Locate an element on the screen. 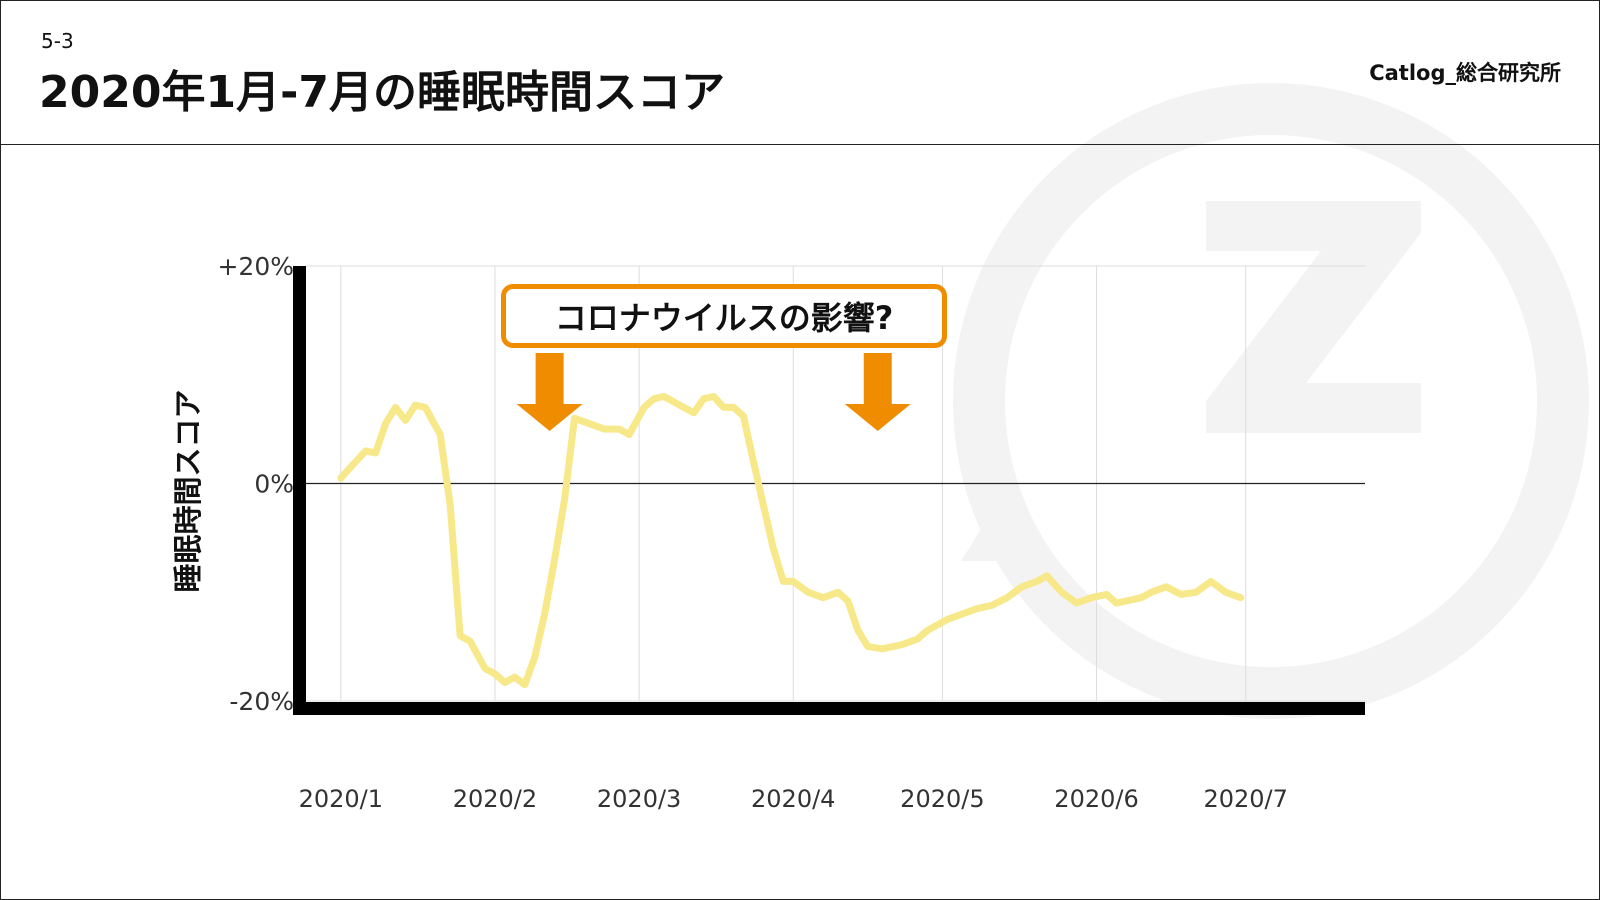  arrow-to-feb-icon is located at coordinates (549, 392).